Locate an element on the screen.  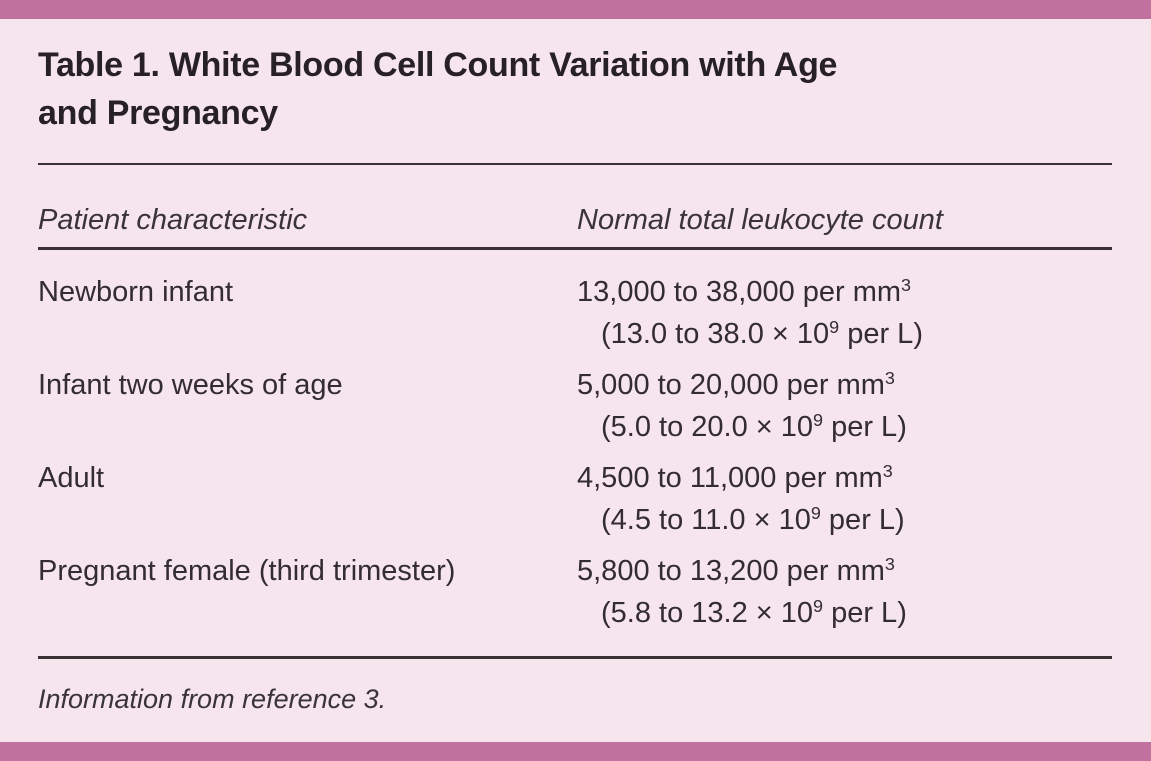
row-count-si: (4.5 to 11.0 × 109 per L) is located at coordinates (741, 520).